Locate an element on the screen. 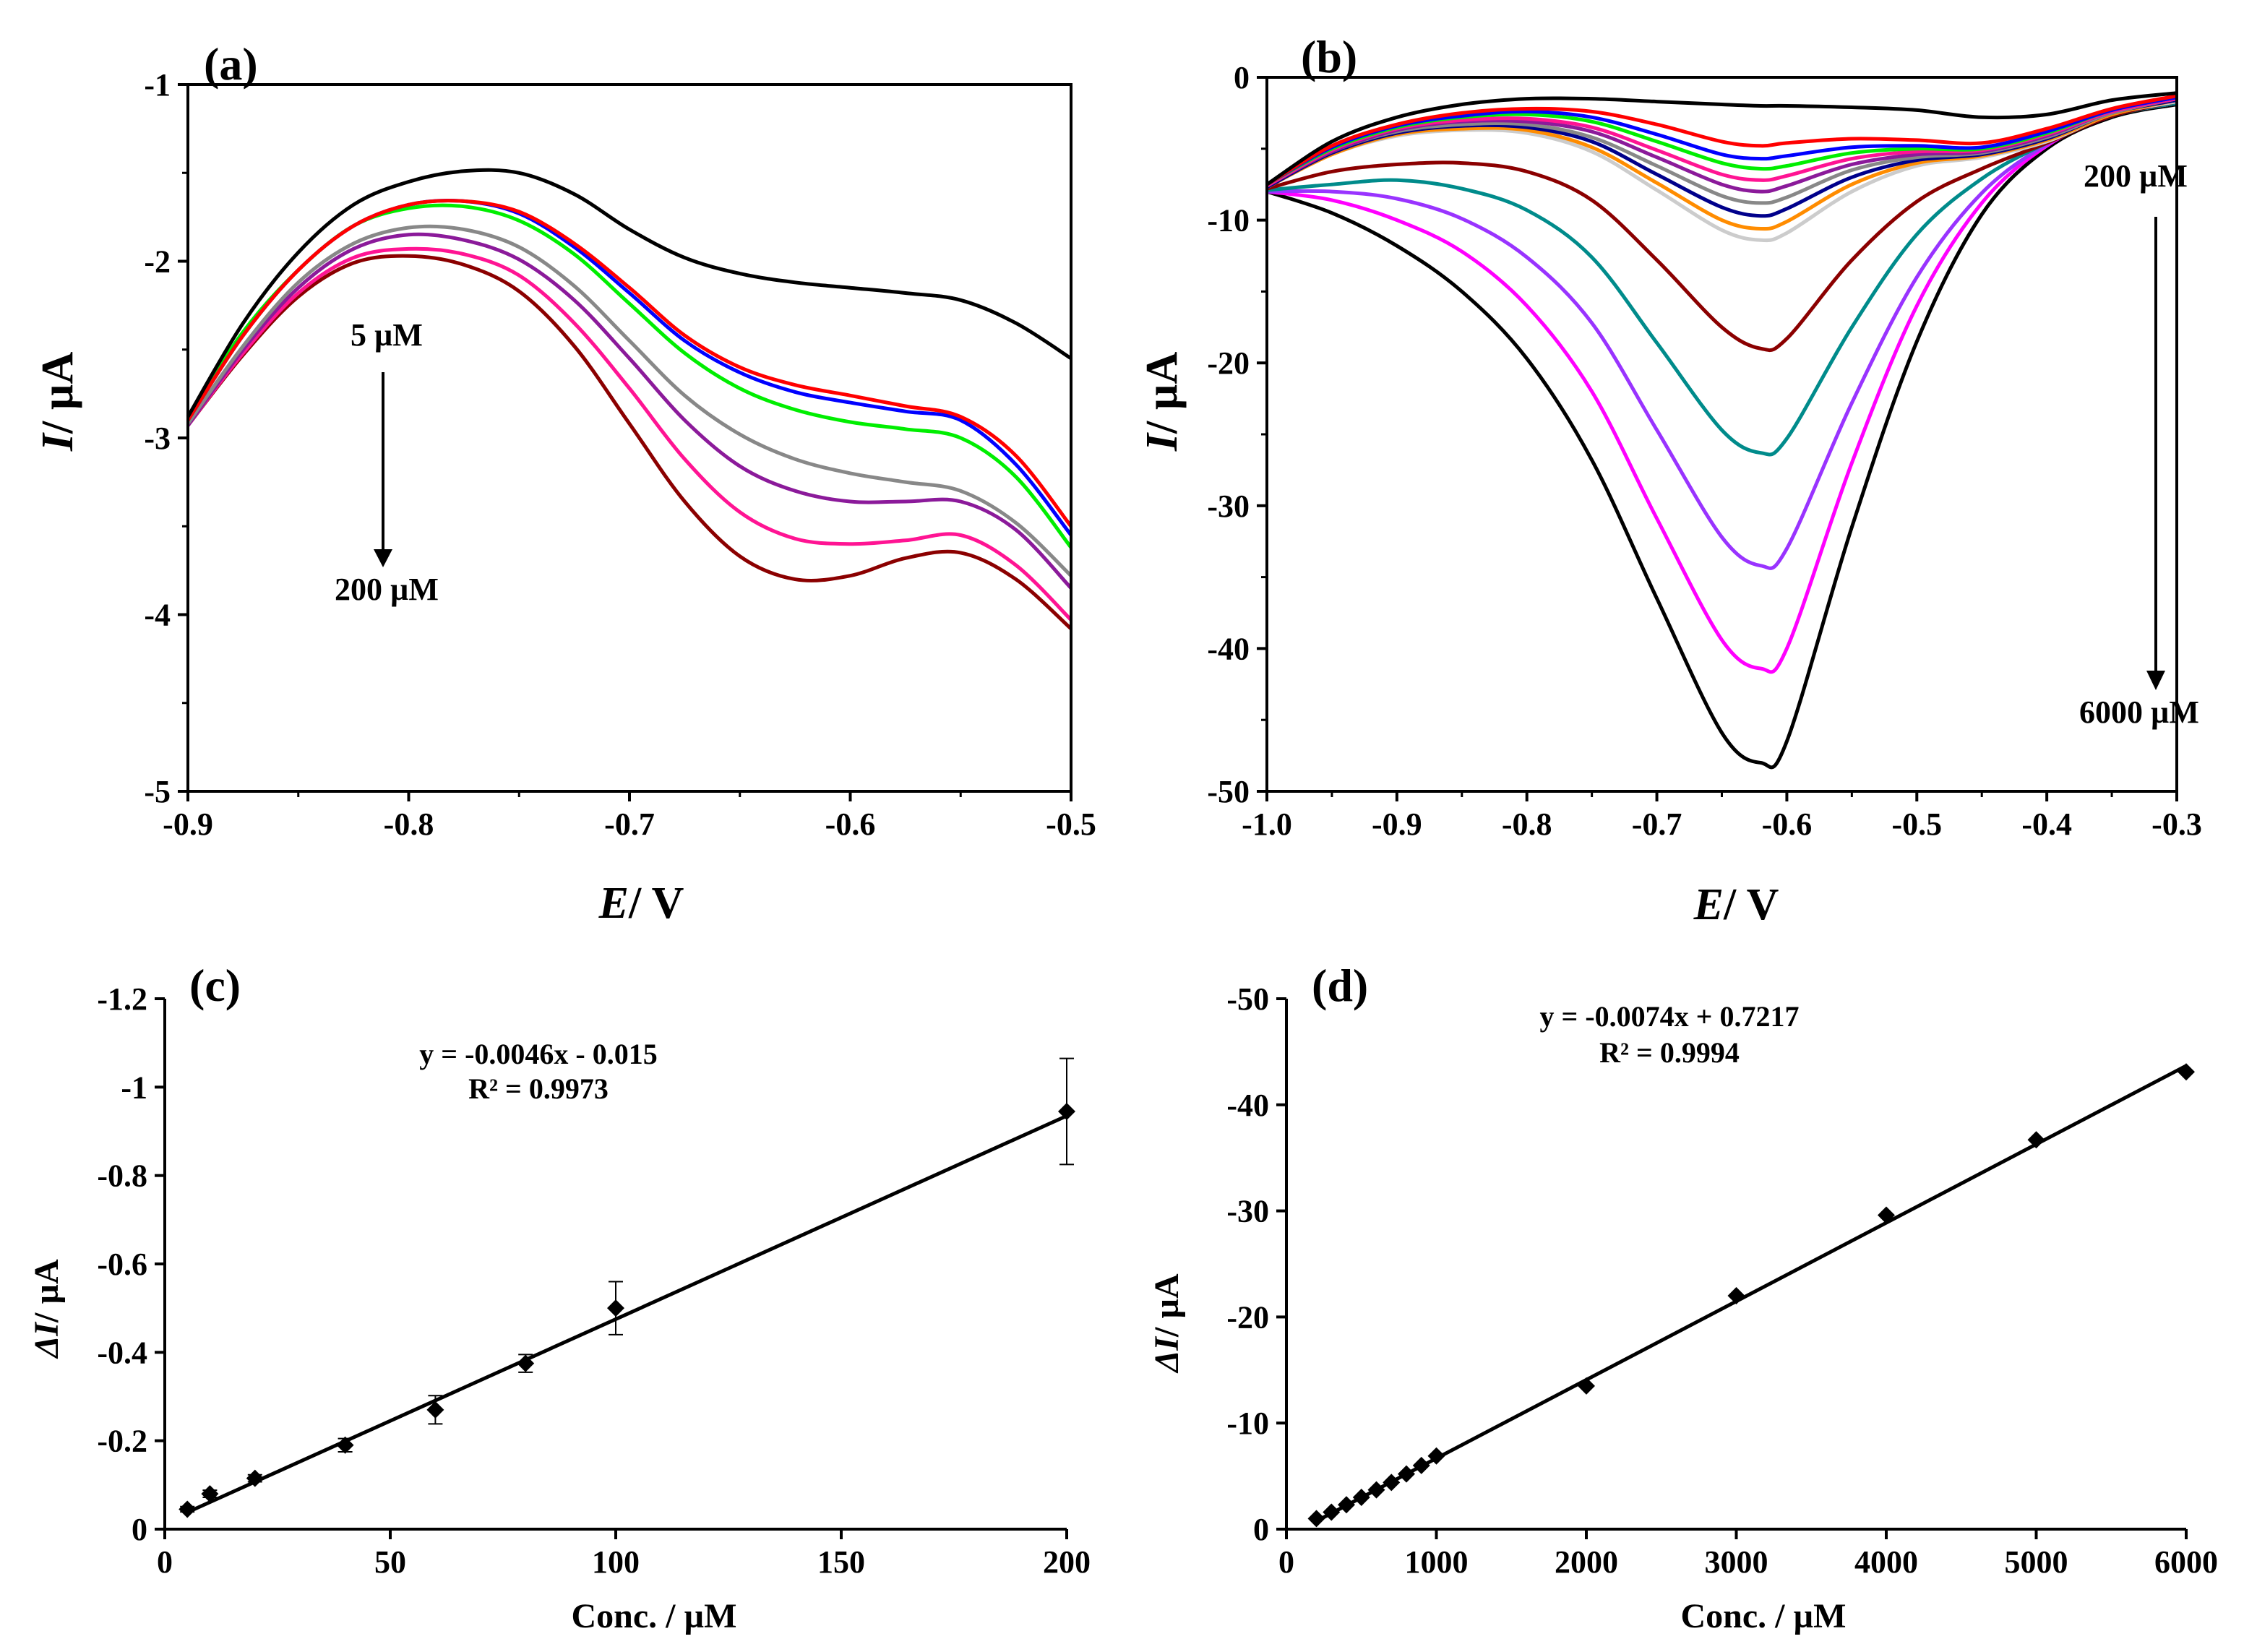  panel-d-ylabel-var: ΔI is located at coordinates (1167, 1354).